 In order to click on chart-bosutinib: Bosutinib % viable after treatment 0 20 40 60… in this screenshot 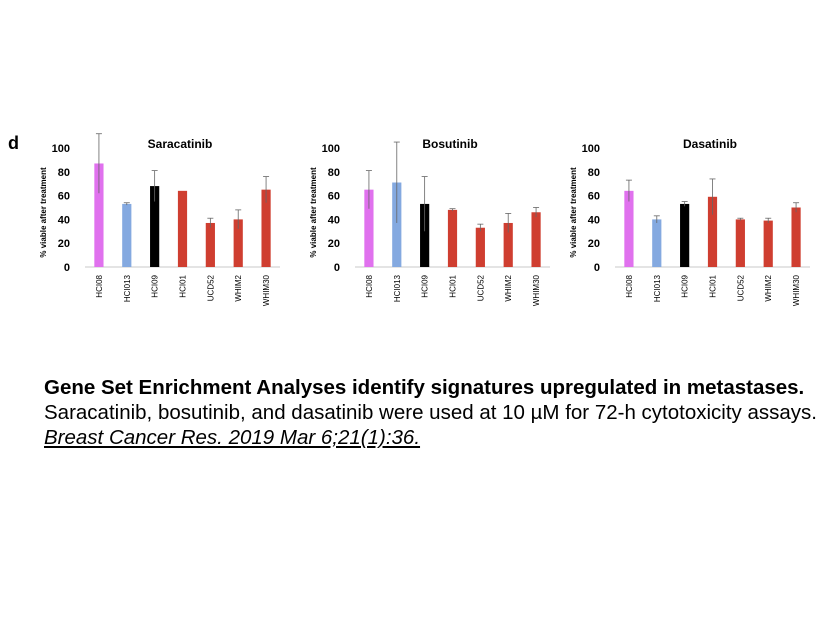, I will do `click(429, 221)`.